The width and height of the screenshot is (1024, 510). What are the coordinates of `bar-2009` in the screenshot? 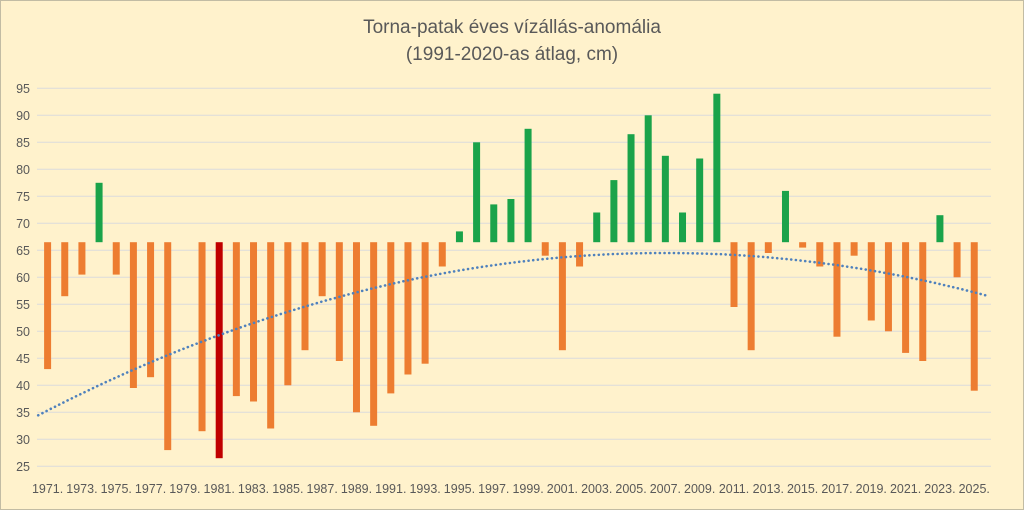 It's located at (700, 200).